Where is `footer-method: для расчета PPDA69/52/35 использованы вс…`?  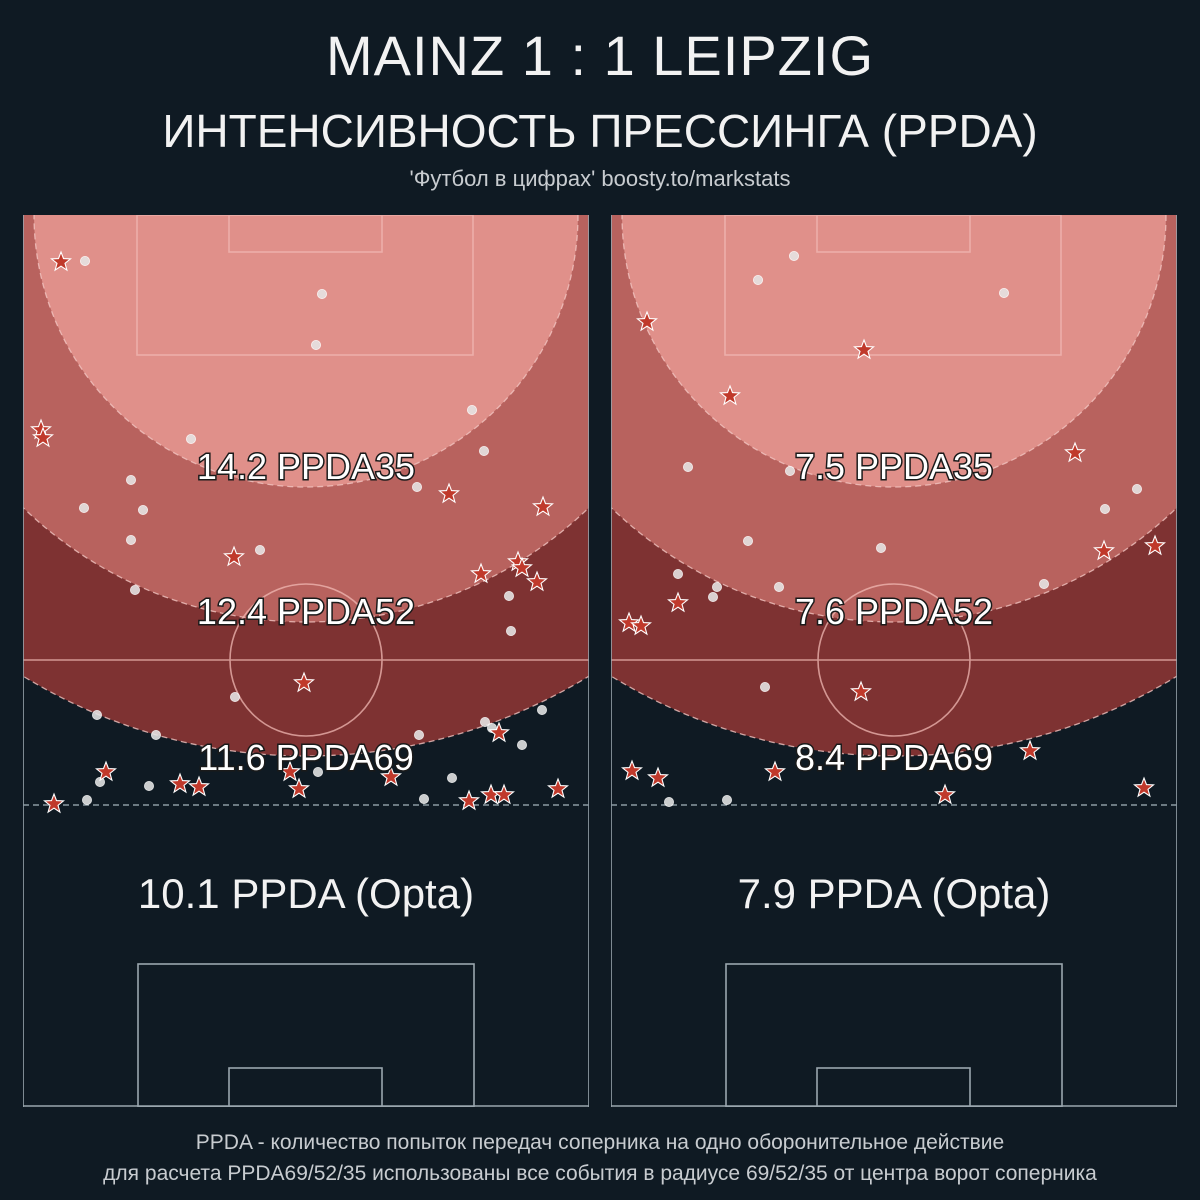 footer-method: для расчета PPDA69/52/35 использованы вс… is located at coordinates (600, 1173).